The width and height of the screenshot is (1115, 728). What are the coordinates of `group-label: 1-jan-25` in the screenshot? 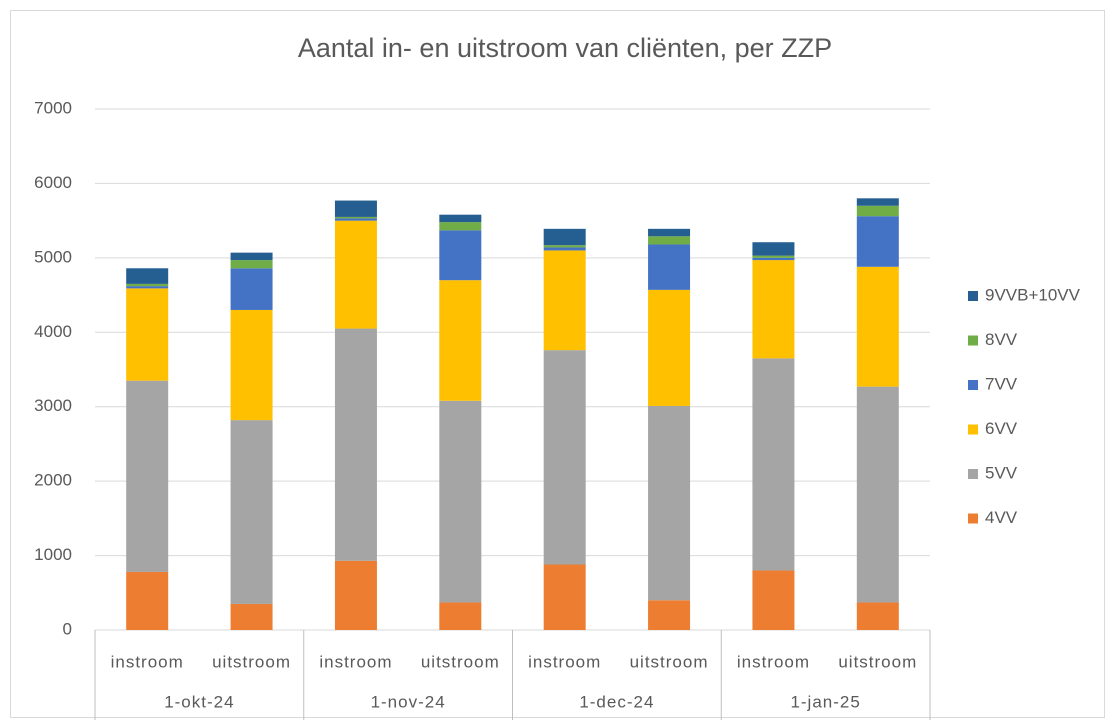 It's located at (825, 701).